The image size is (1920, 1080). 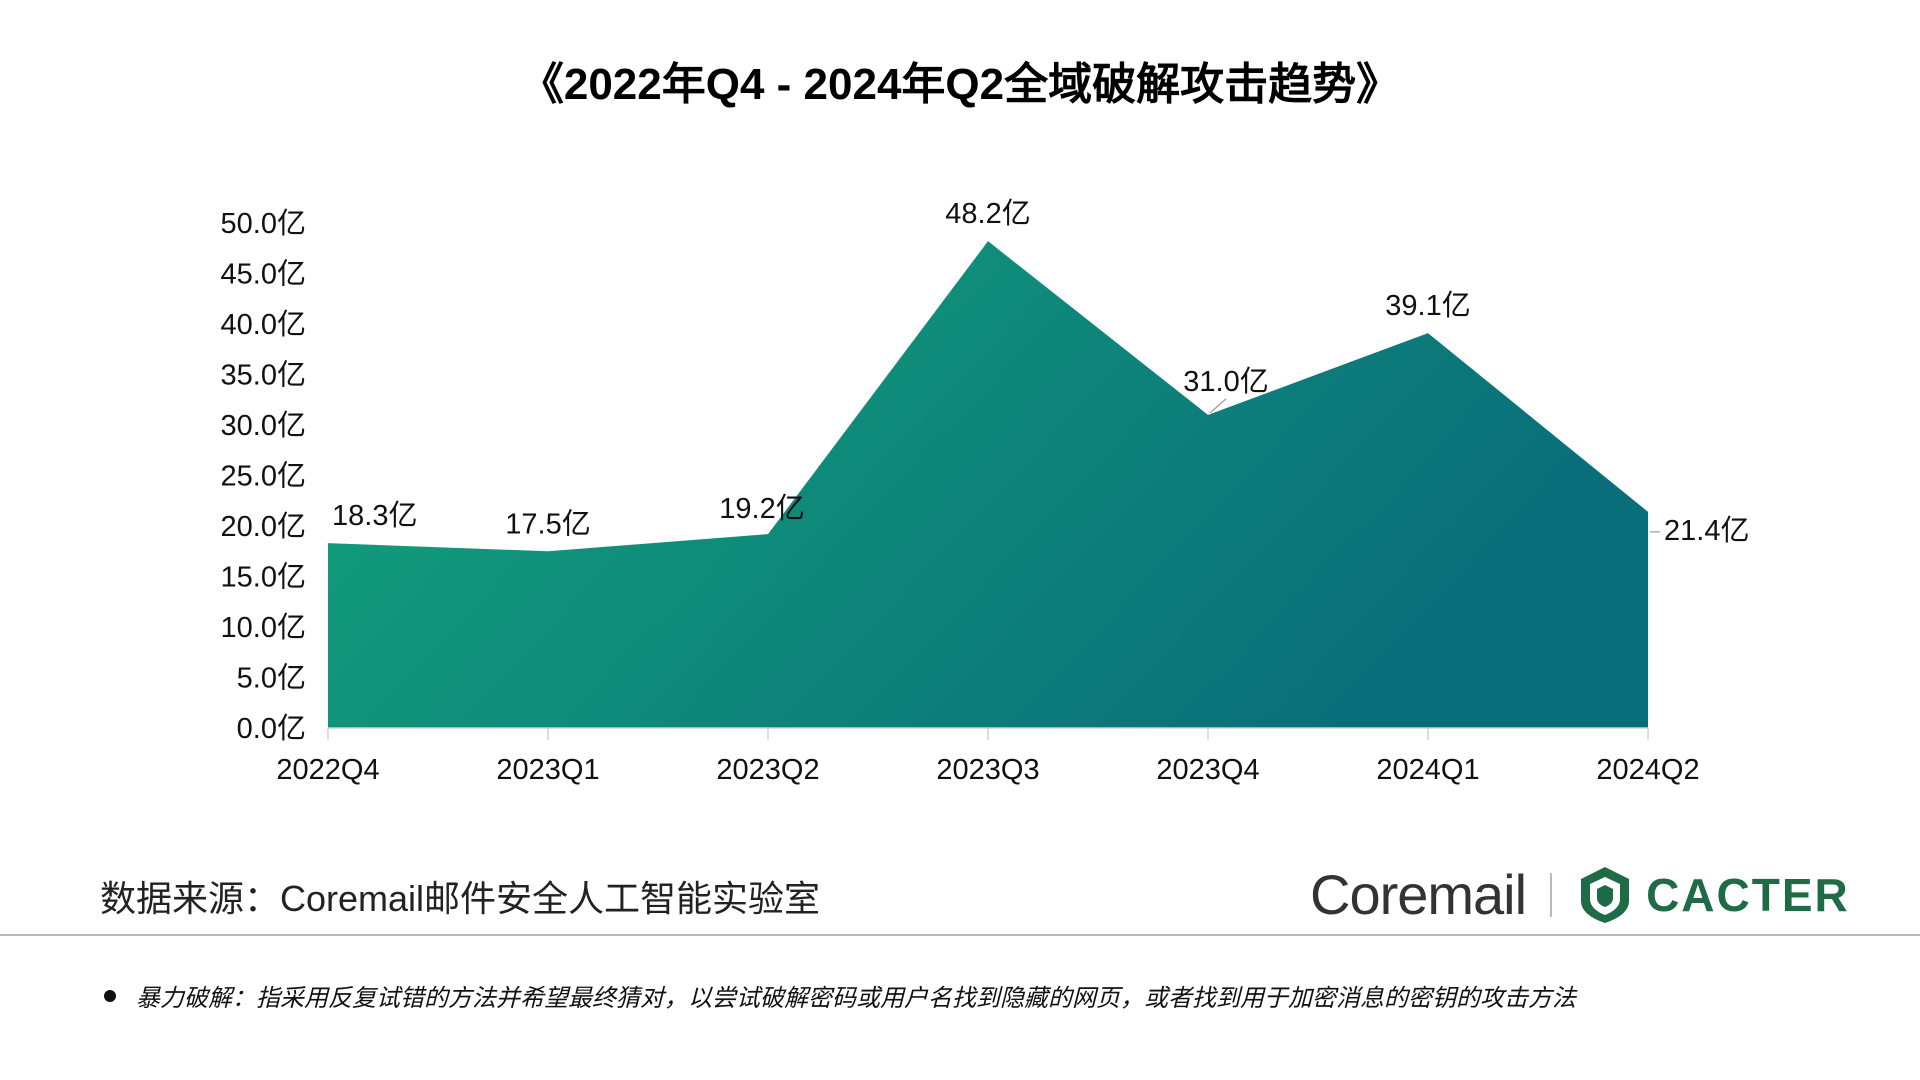 I want to click on y-tick-label: 20.0亿, so click(x=263, y=526).